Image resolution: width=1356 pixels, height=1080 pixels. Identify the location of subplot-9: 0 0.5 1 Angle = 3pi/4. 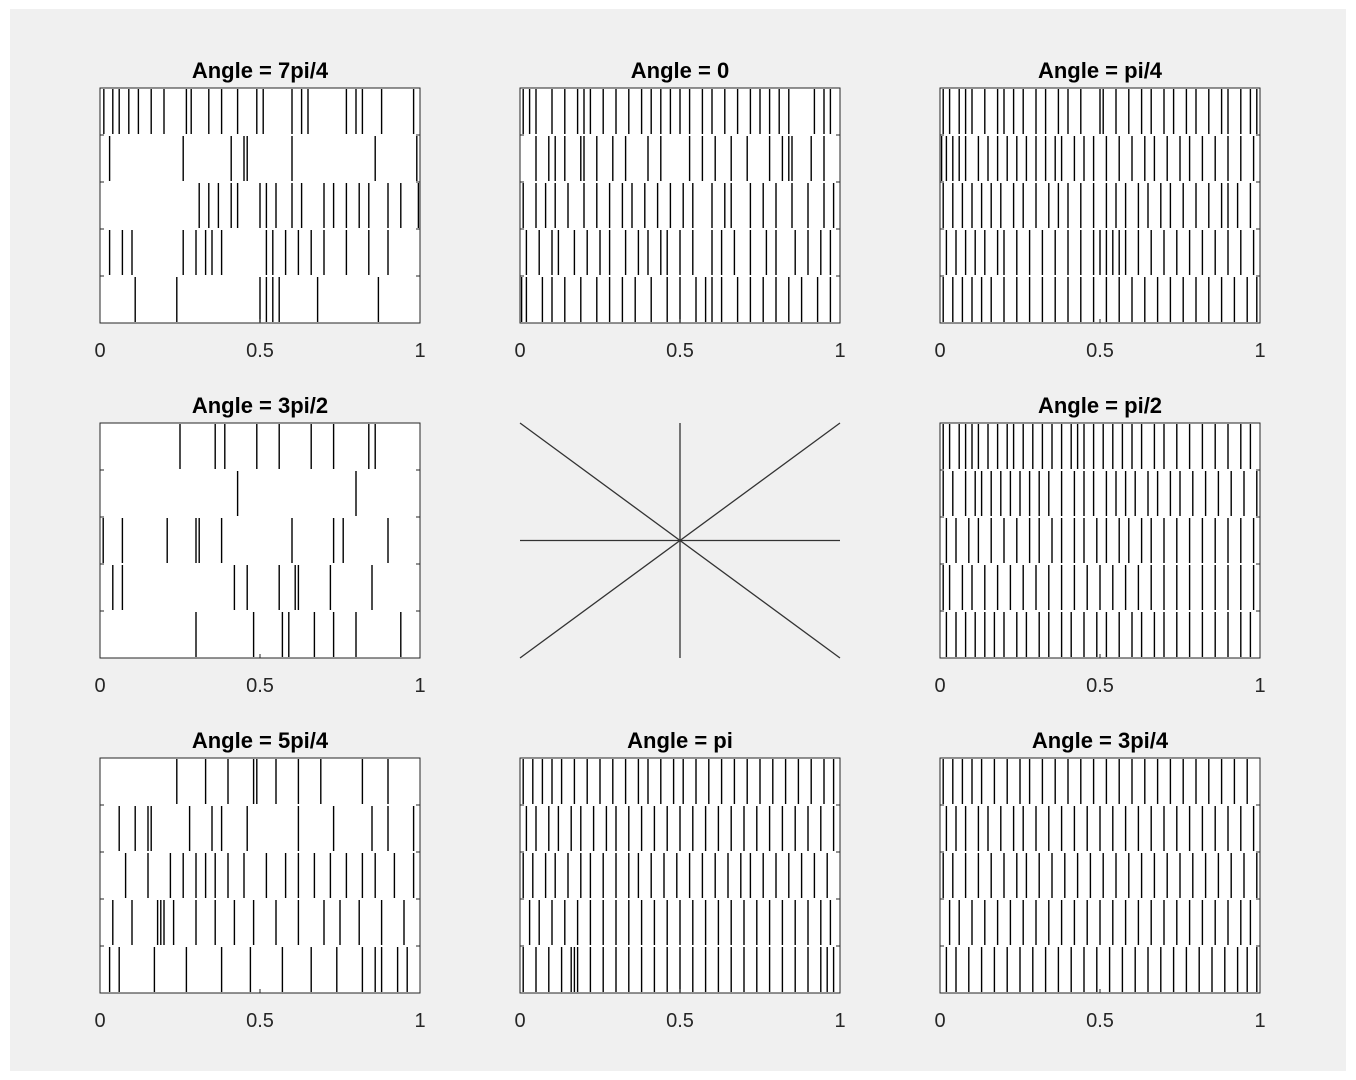
(1099, 880).